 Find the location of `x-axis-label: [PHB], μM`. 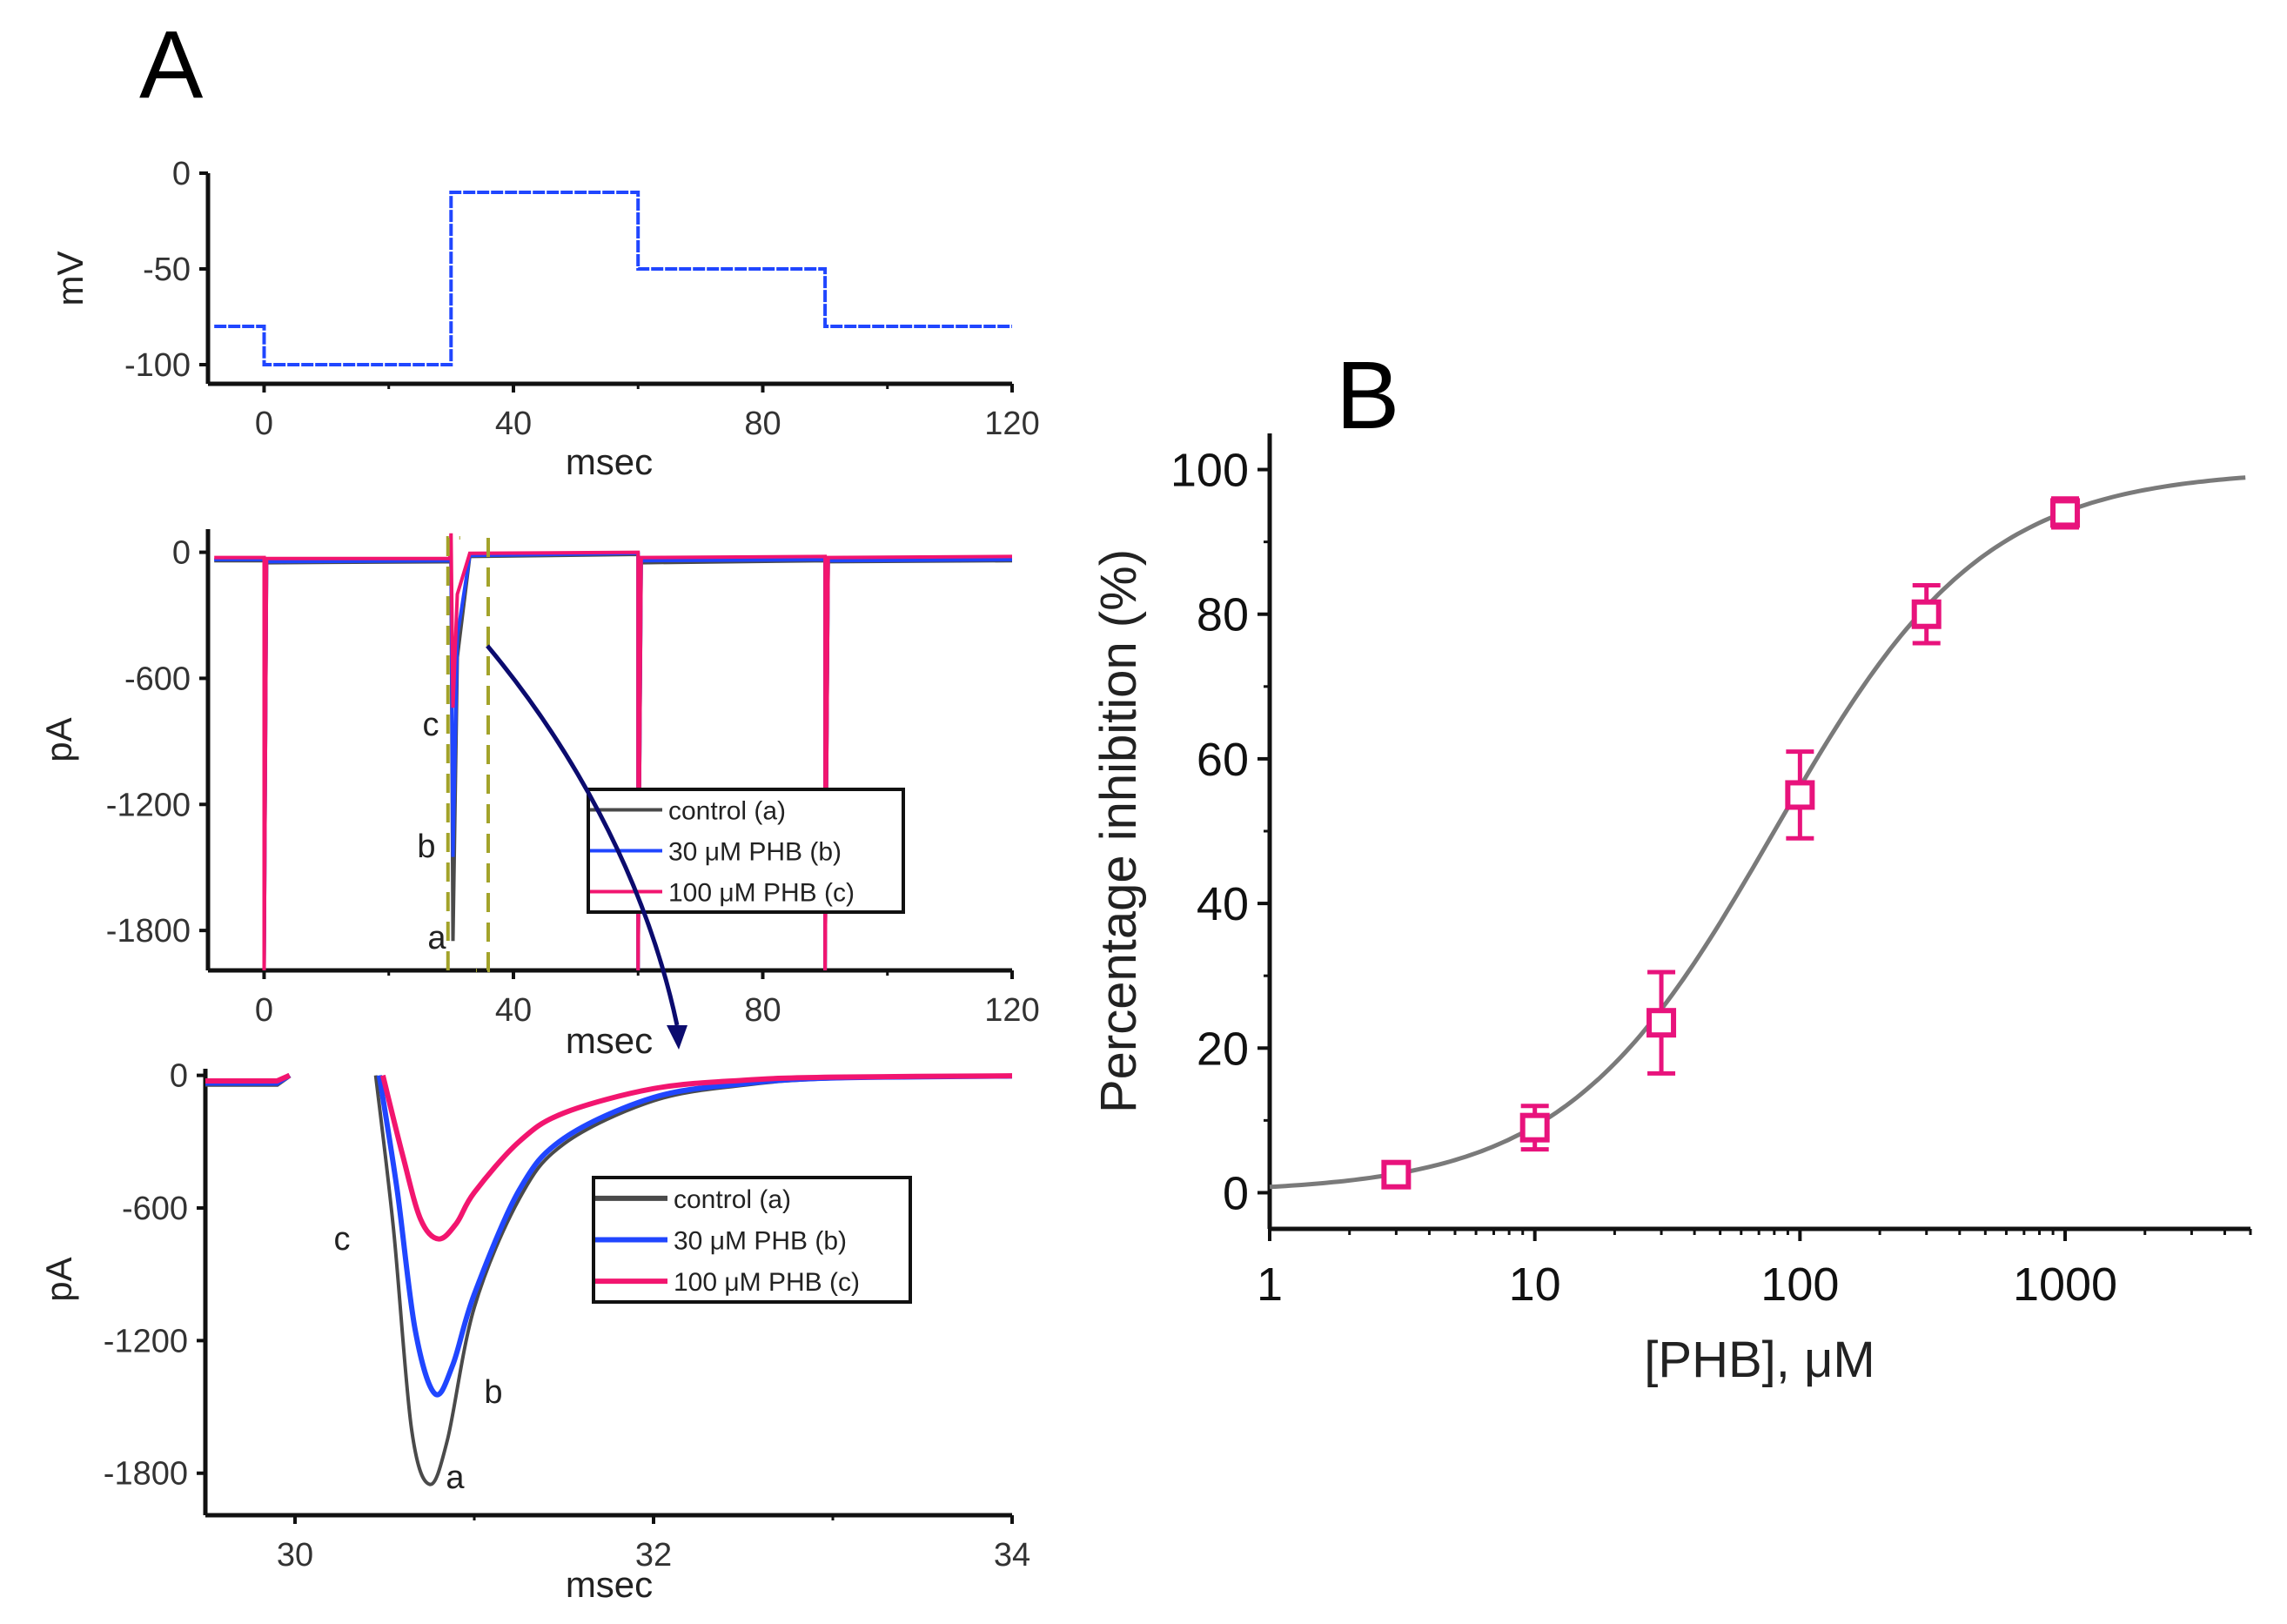

x-axis-label: [PHB], μM is located at coordinates (1759, 1360).